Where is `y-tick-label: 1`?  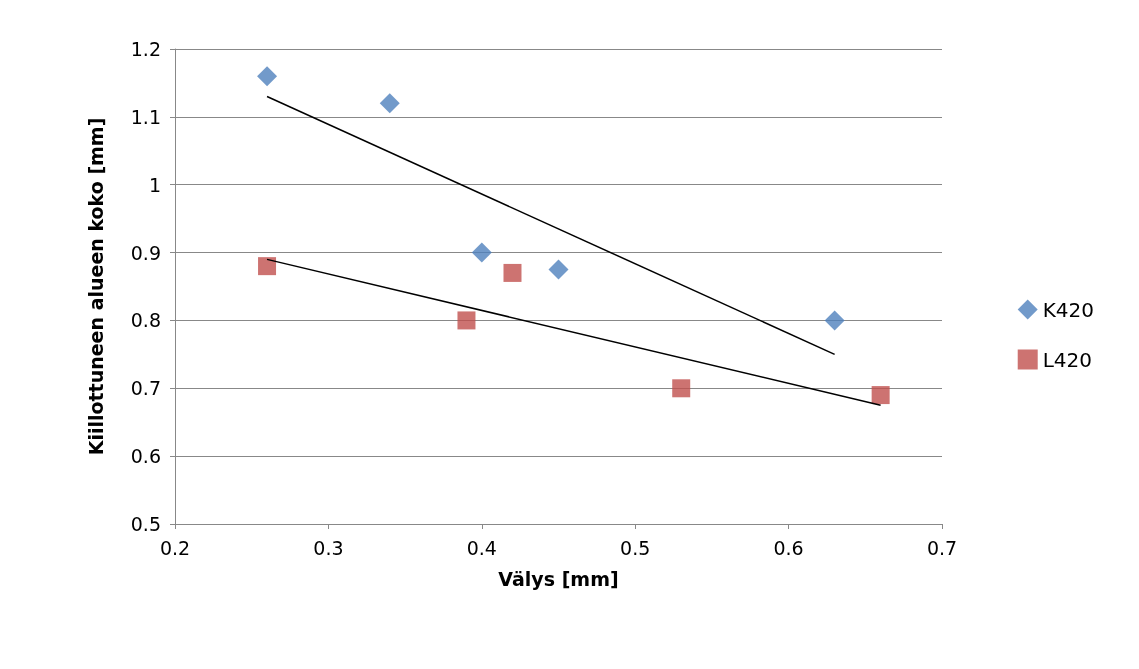
y-tick-label: 1 is located at coordinates (154, 184).